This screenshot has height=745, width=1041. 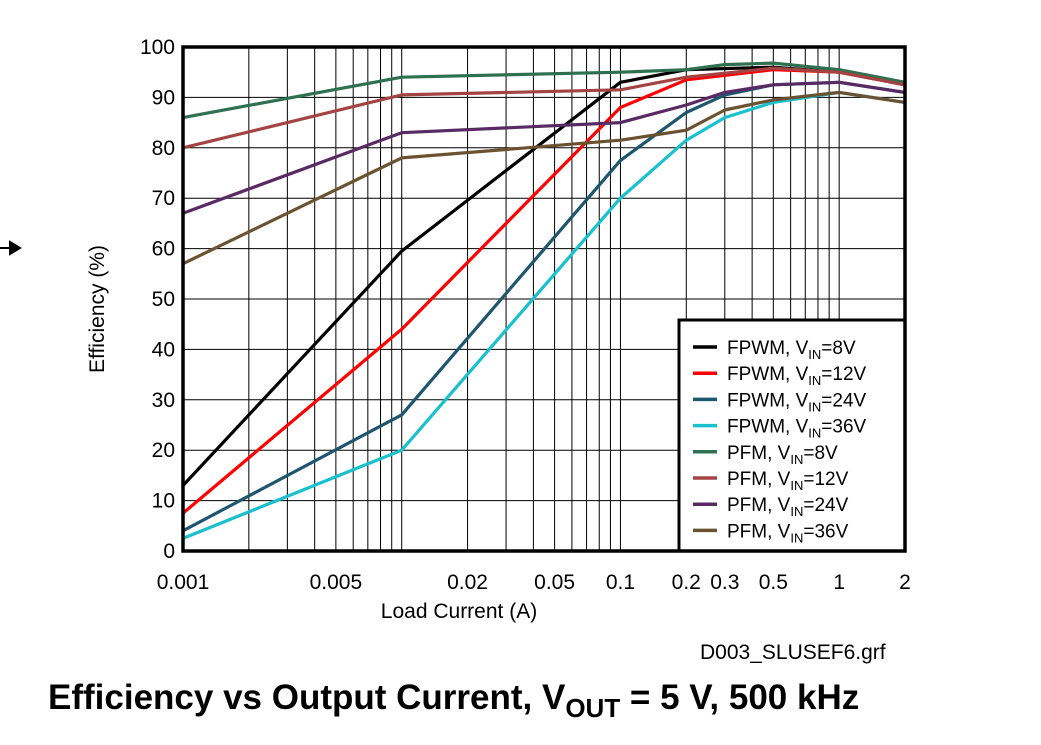 I want to click on legend-label: PFM, VIN=24V, so click(x=788, y=507).